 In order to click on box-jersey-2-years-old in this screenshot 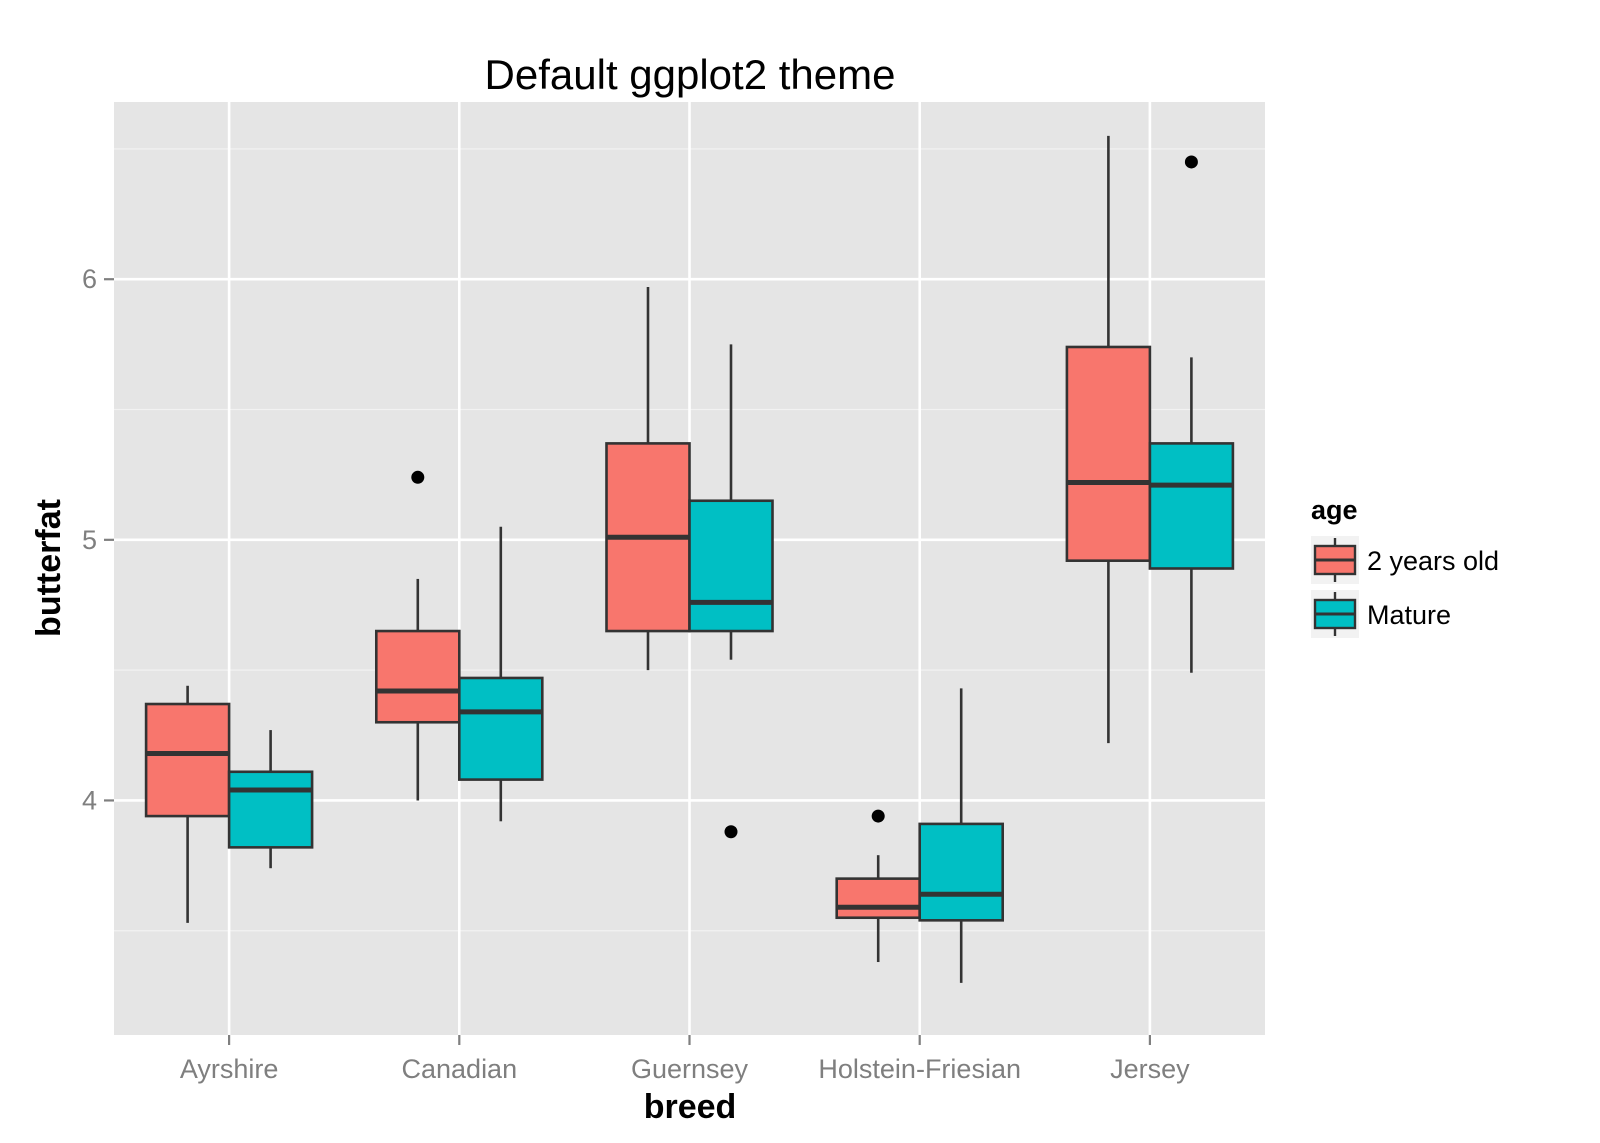, I will do `click(1108, 439)`.